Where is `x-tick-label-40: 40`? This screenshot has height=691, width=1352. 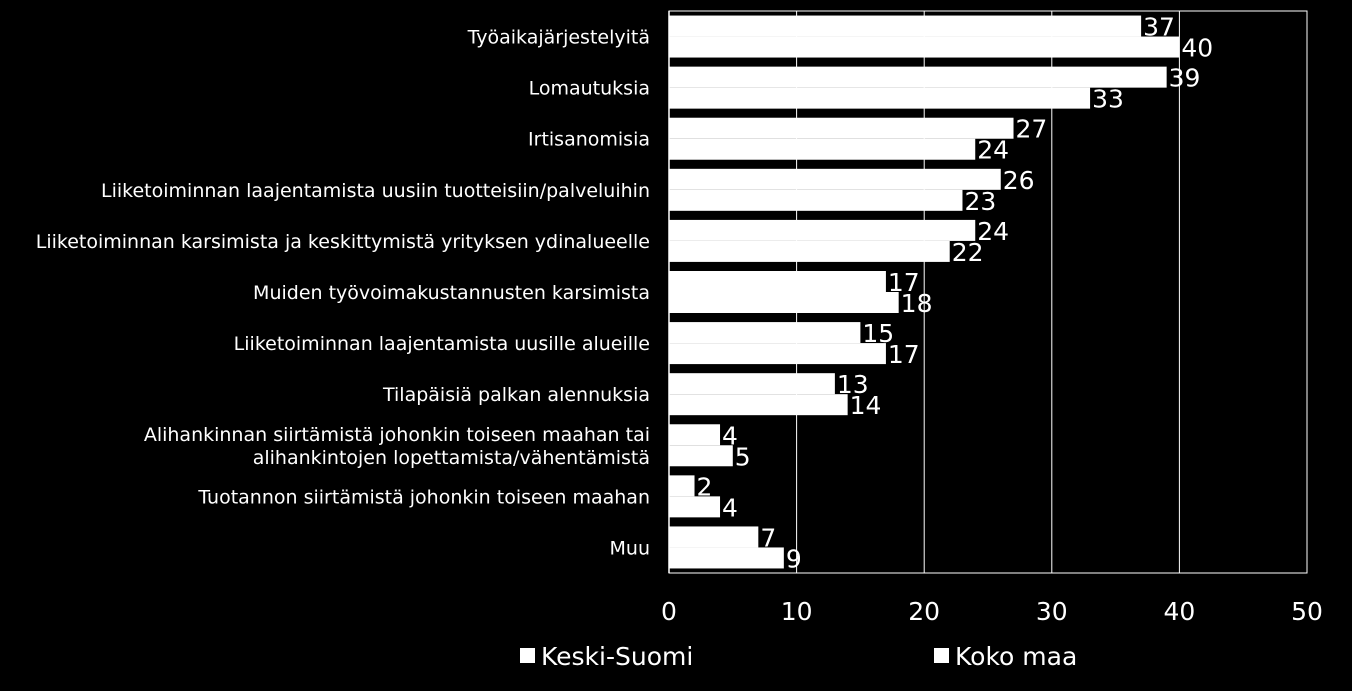
x-tick-label-40: 40 is located at coordinates (1179, 611).